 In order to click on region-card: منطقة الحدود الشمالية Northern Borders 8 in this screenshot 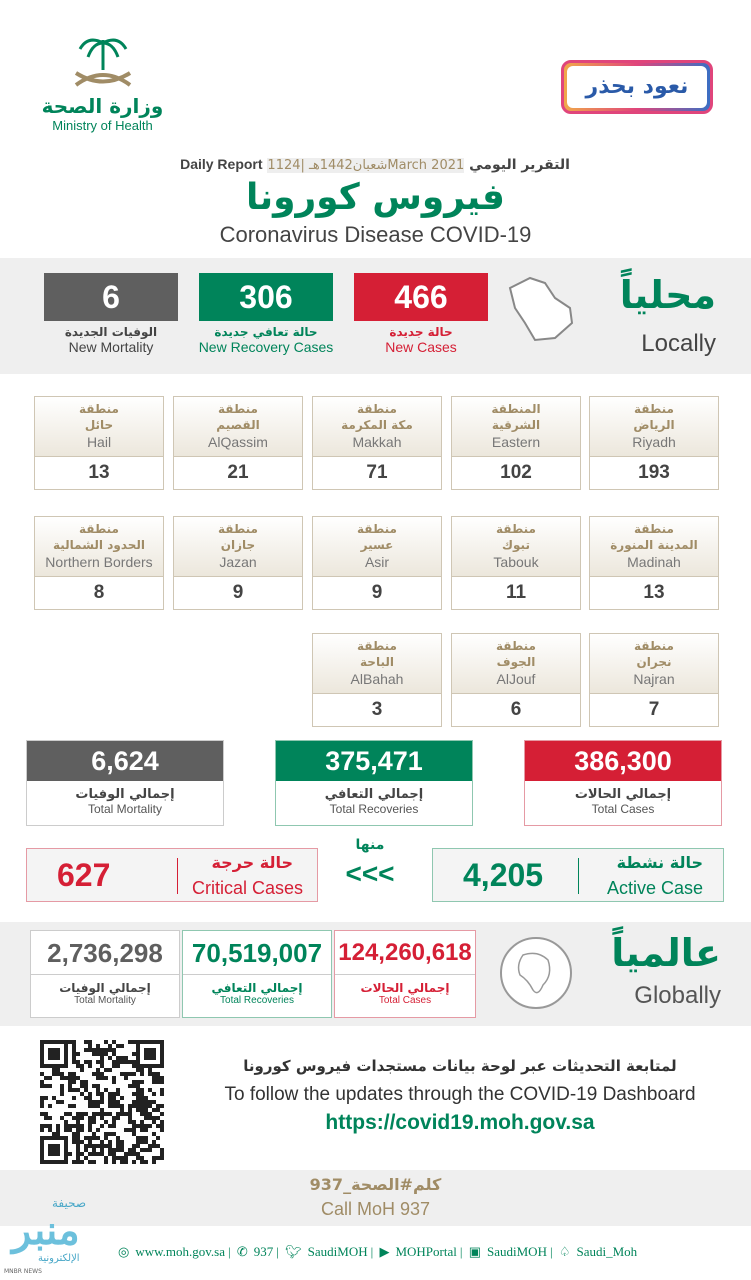, I will do `click(99, 563)`.